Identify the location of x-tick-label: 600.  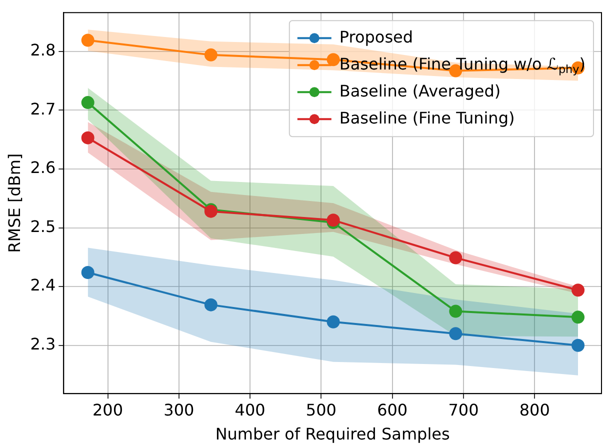
(392, 410).